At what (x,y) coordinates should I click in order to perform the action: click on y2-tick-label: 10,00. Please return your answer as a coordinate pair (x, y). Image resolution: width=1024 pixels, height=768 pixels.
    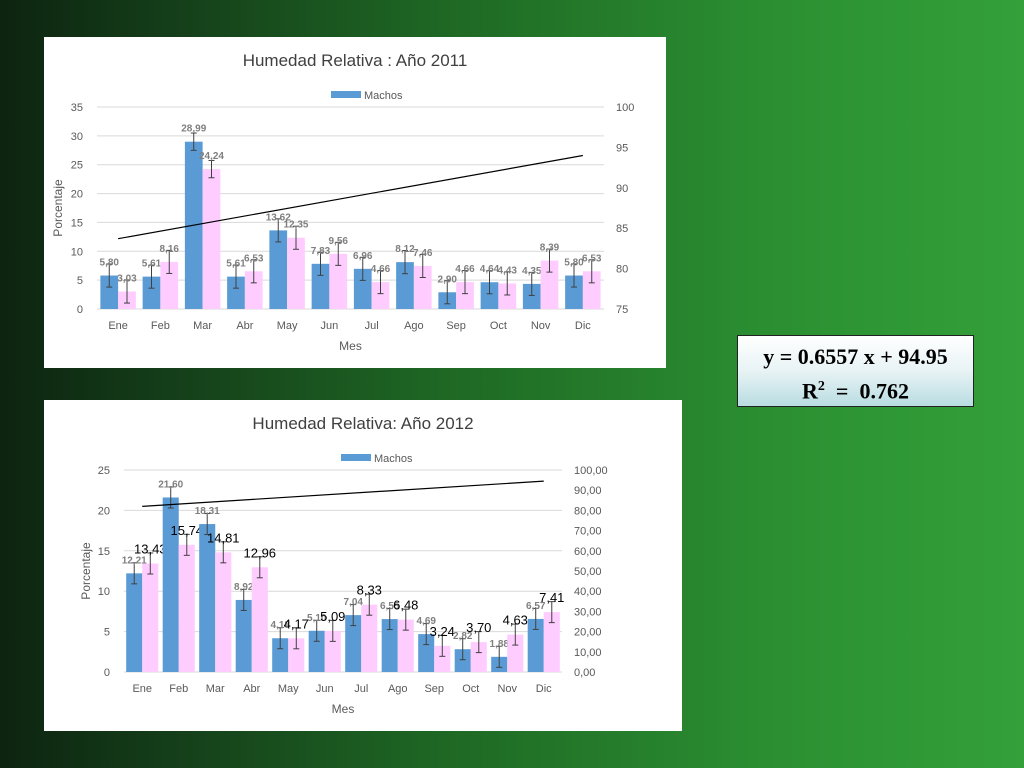
    Looking at the image, I should click on (588, 653).